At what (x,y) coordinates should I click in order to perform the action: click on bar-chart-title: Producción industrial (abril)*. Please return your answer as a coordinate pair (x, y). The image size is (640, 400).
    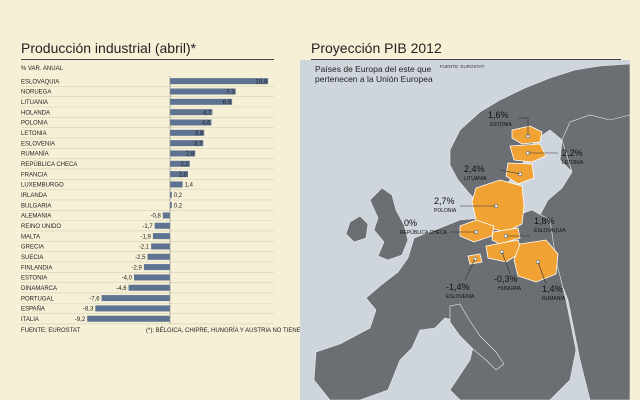
    Looking at the image, I should click on (109, 48).